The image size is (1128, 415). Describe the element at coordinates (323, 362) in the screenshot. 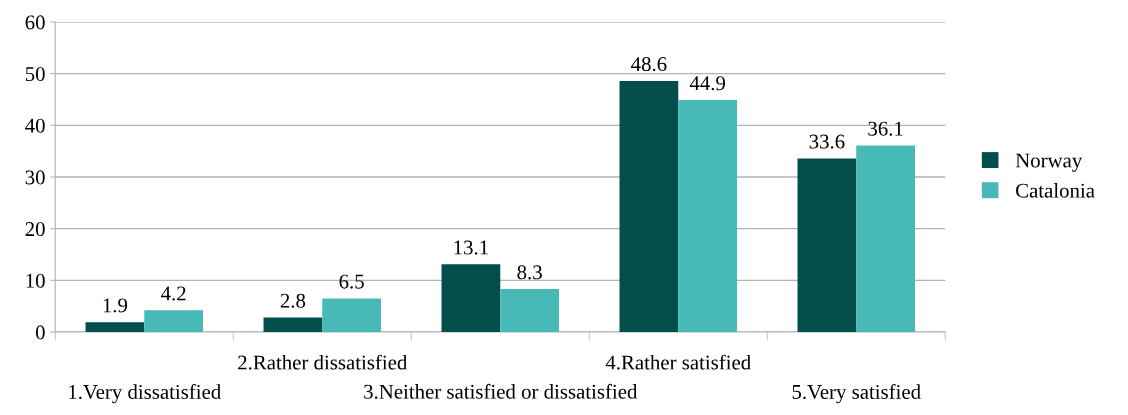

I see `x-tick-label: 2.Rather dissatisfied` at that location.